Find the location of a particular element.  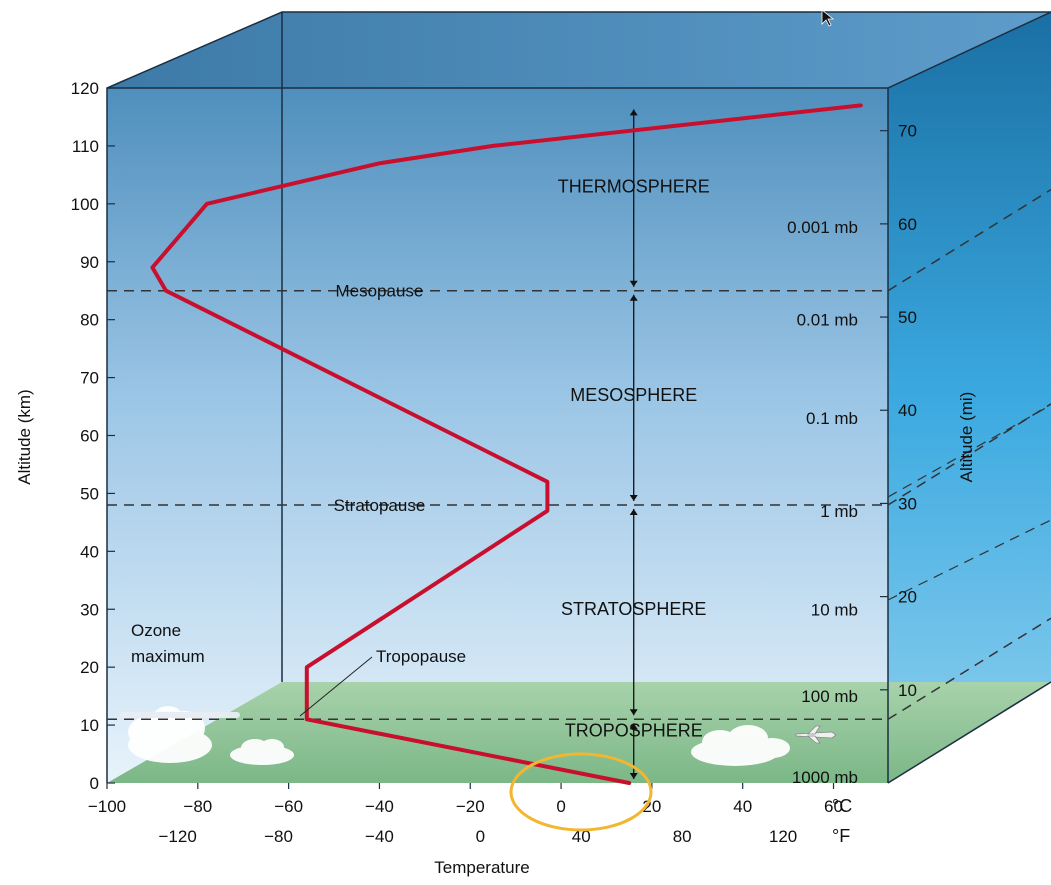

y-right-tick-label: 60 is located at coordinates (907, 224).